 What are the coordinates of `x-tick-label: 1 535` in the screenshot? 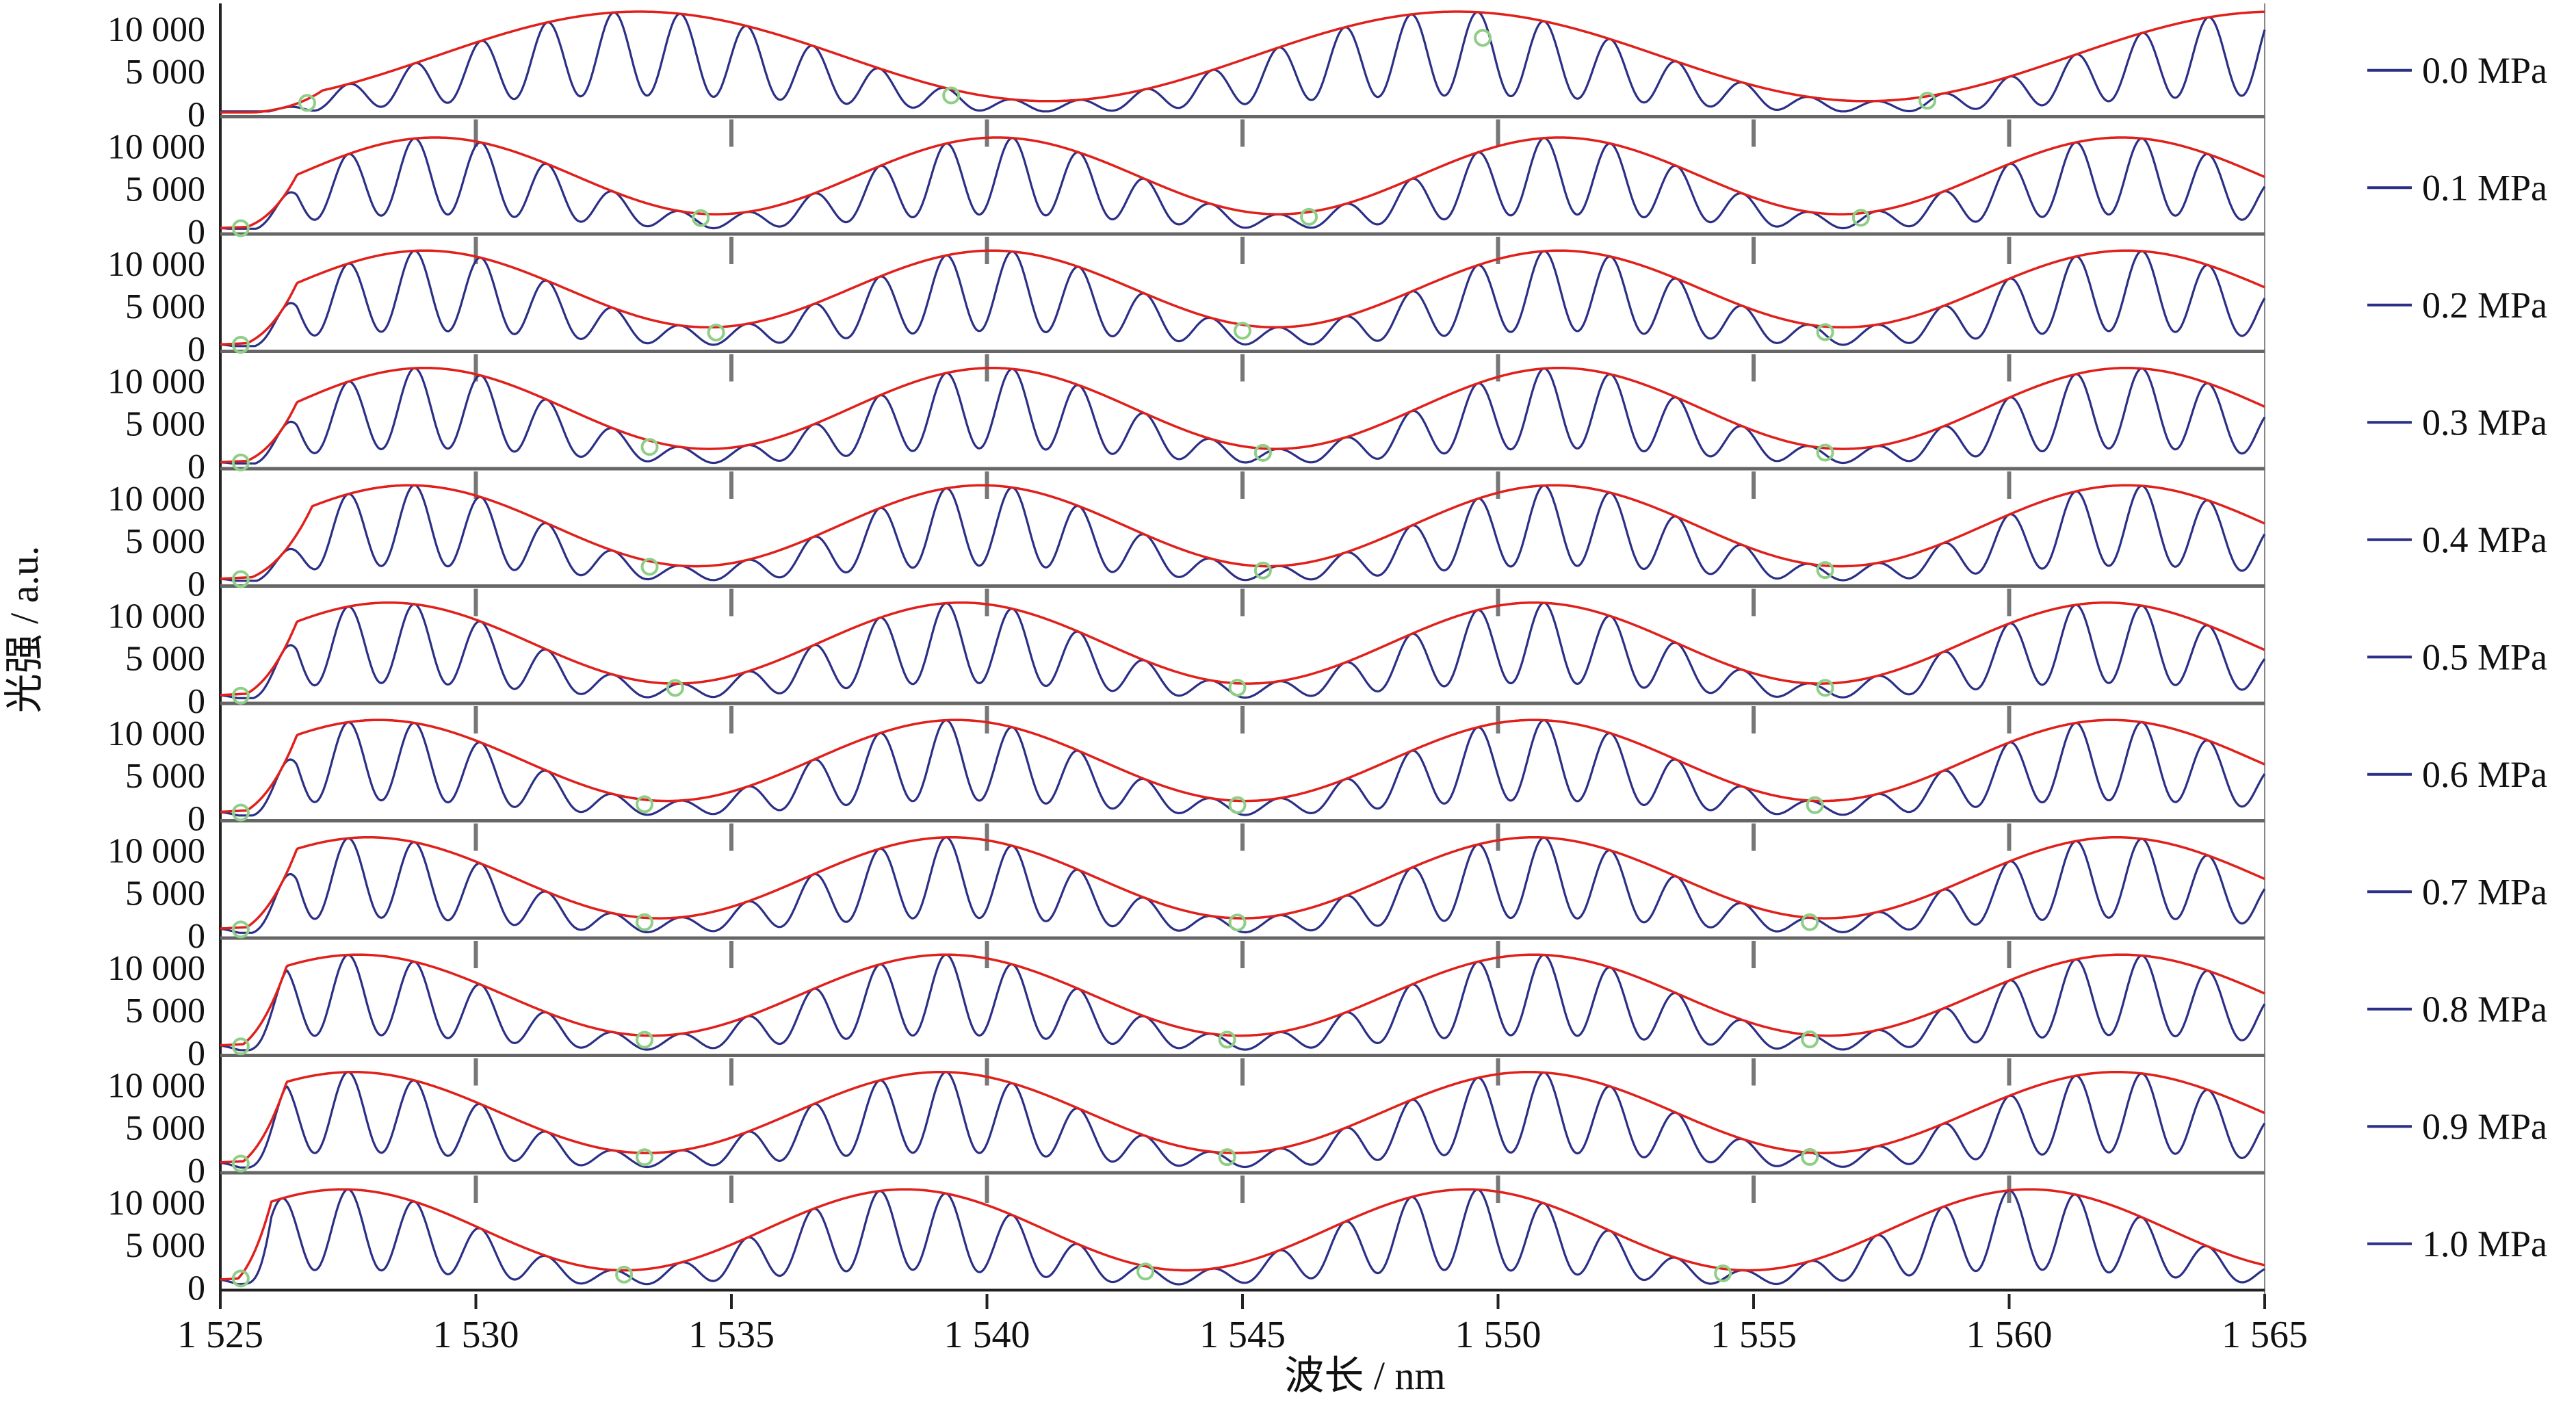 It's located at (731, 1335).